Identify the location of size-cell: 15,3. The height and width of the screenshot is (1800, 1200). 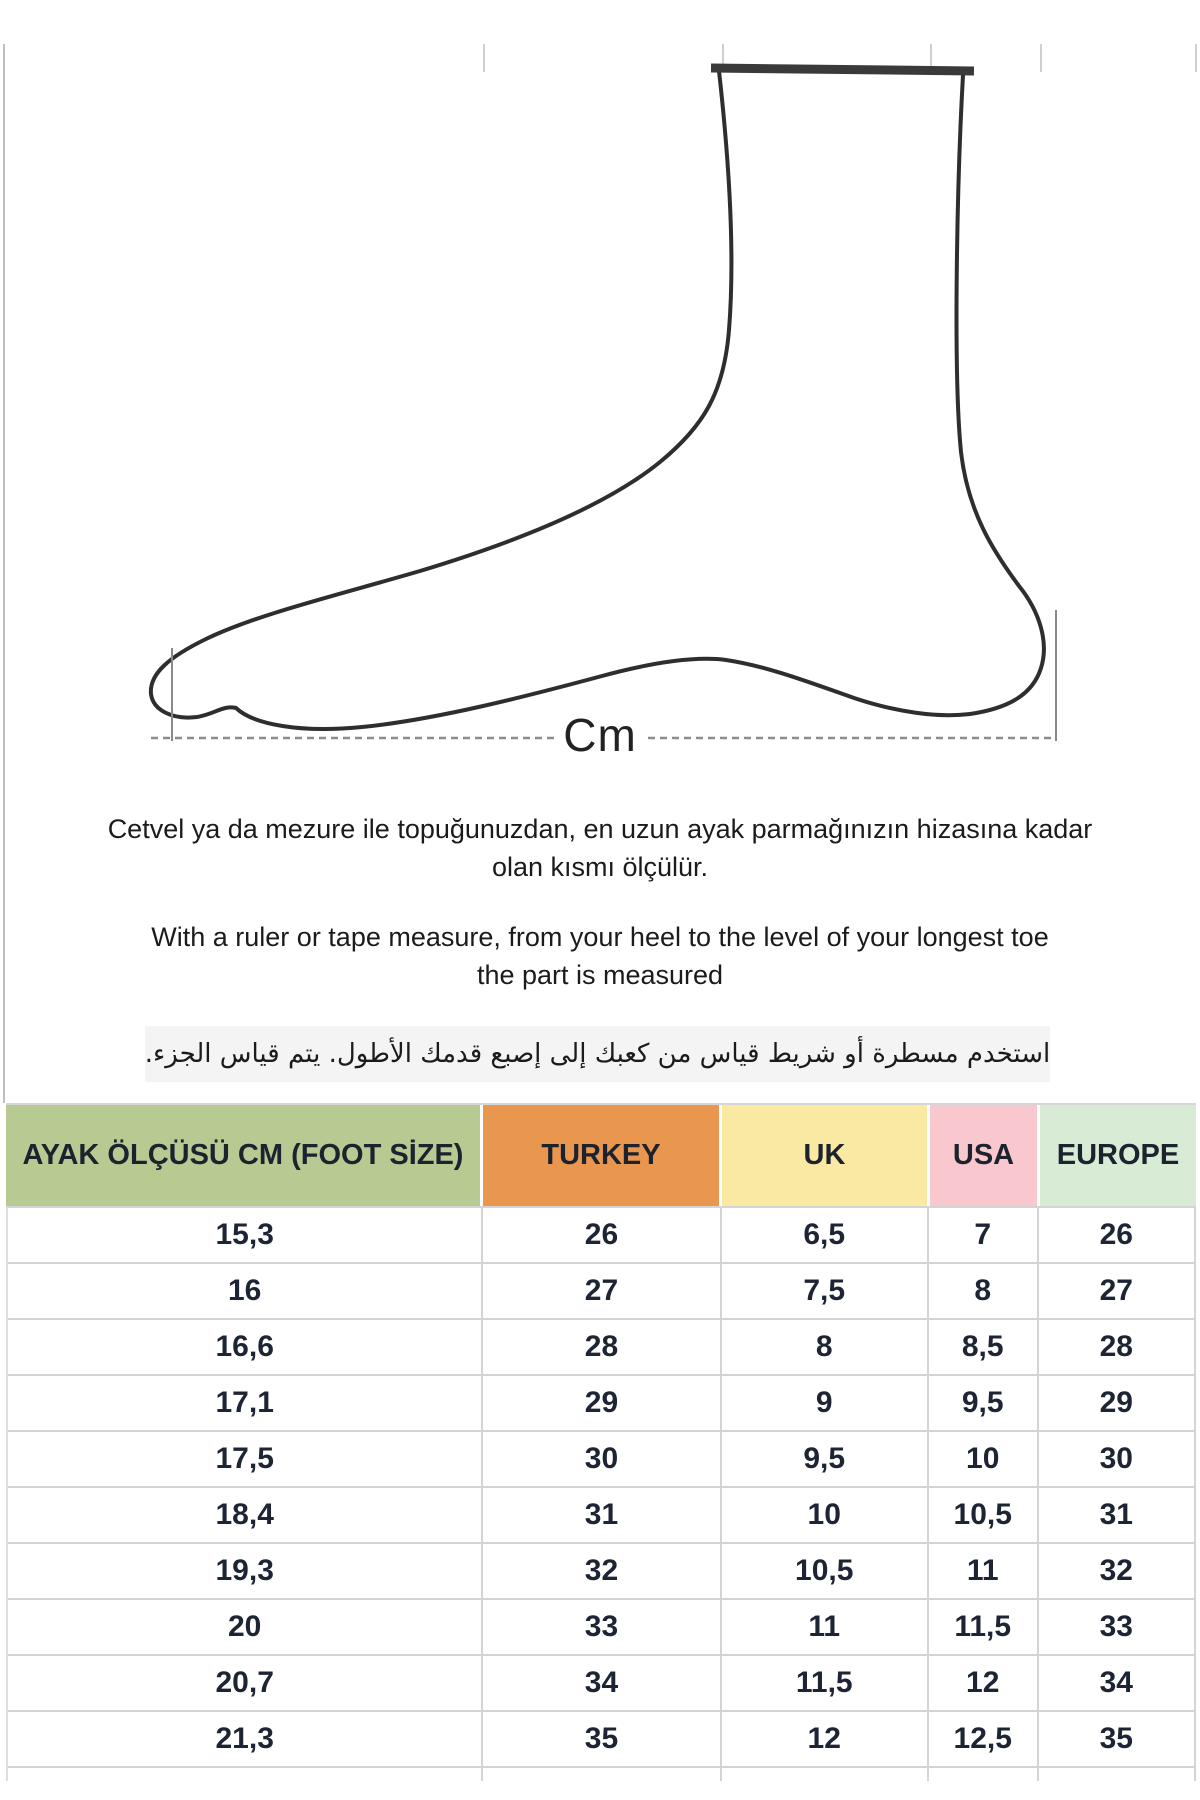
(246, 1235).